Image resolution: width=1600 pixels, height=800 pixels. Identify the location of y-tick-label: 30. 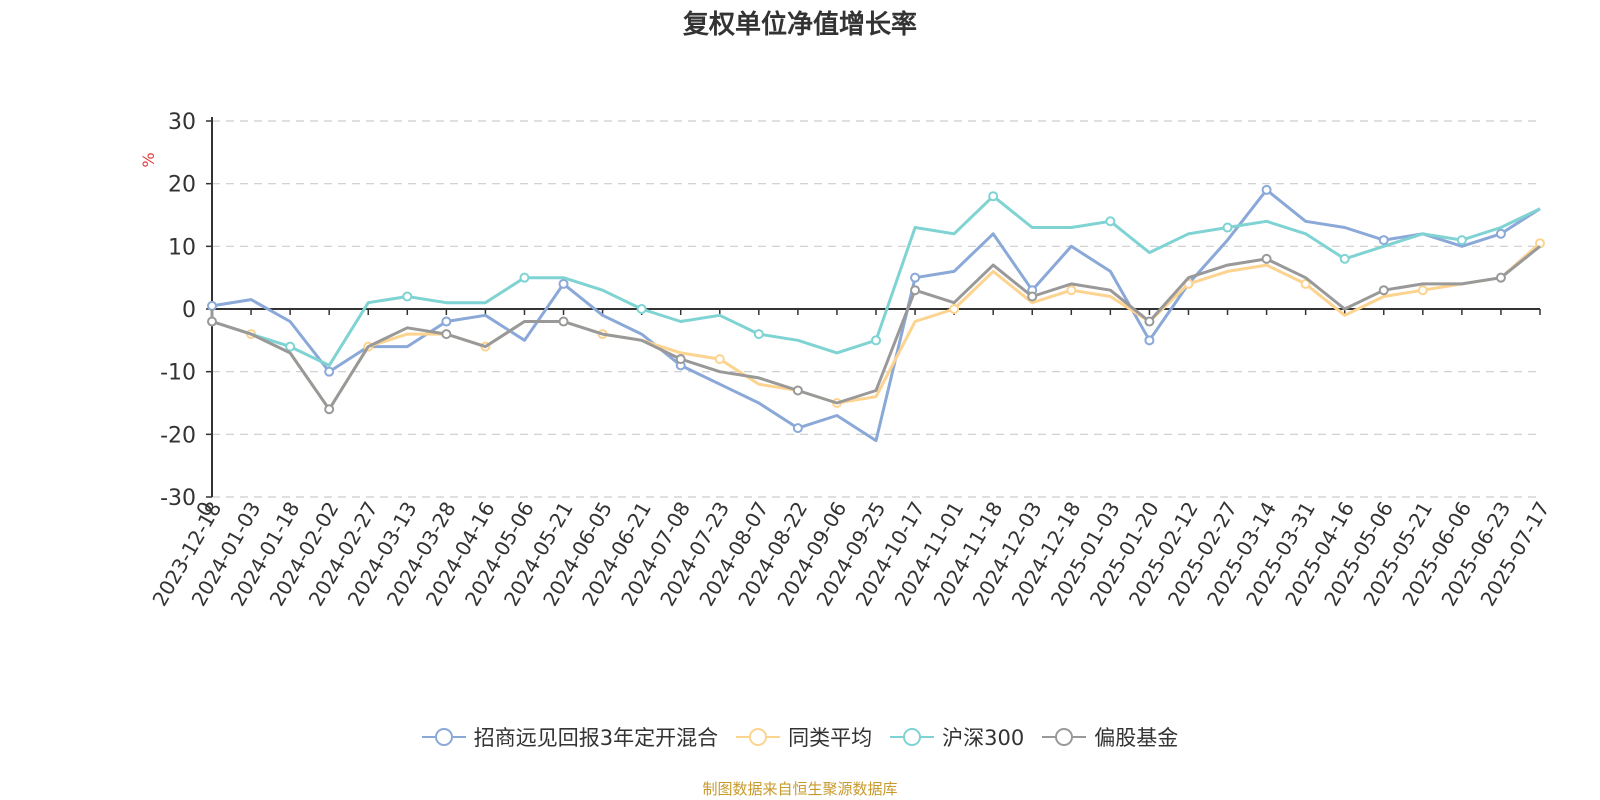
(182, 122).